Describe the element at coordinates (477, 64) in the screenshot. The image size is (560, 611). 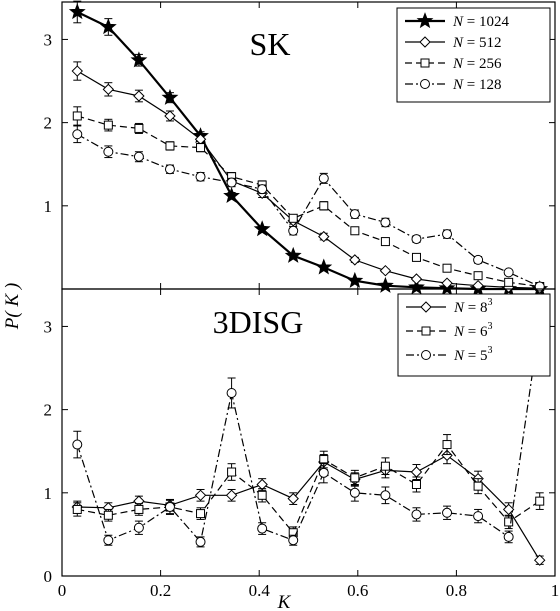
I see `legend-label: N = 256` at that location.